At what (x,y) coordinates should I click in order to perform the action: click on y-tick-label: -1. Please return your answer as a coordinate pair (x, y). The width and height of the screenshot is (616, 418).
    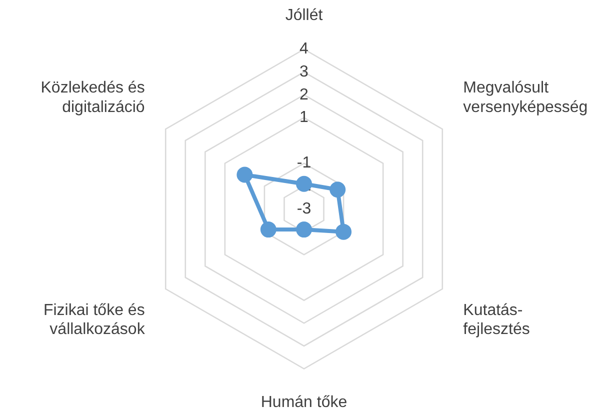
    Looking at the image, I should click on (304, 163).